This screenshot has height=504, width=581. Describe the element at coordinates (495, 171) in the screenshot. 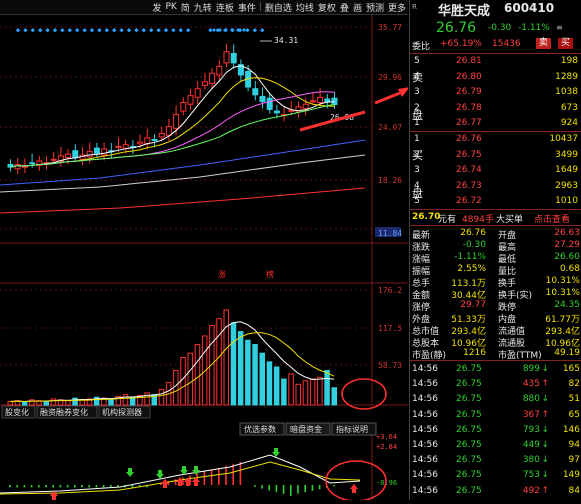

I see `order-row: 3 26.74 1649` at that location.